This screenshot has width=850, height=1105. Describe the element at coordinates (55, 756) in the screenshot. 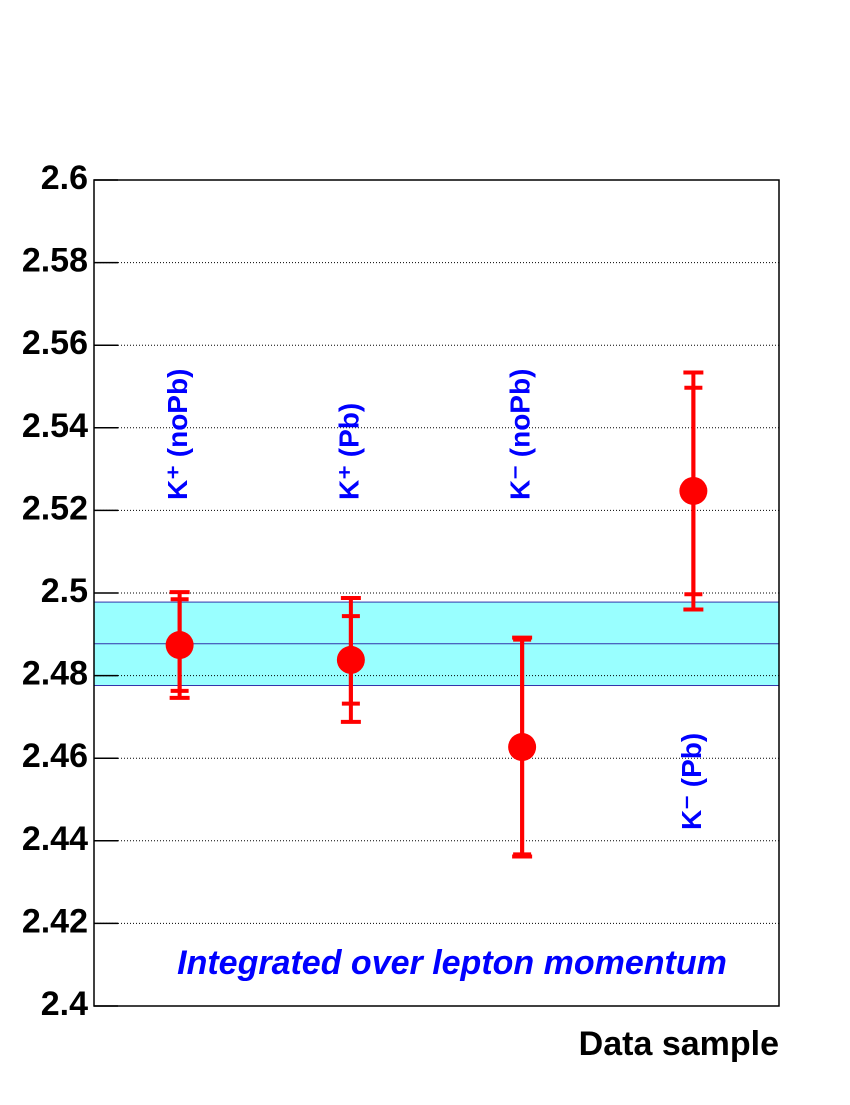

I see `y-tick-label: 2.46` at that location.